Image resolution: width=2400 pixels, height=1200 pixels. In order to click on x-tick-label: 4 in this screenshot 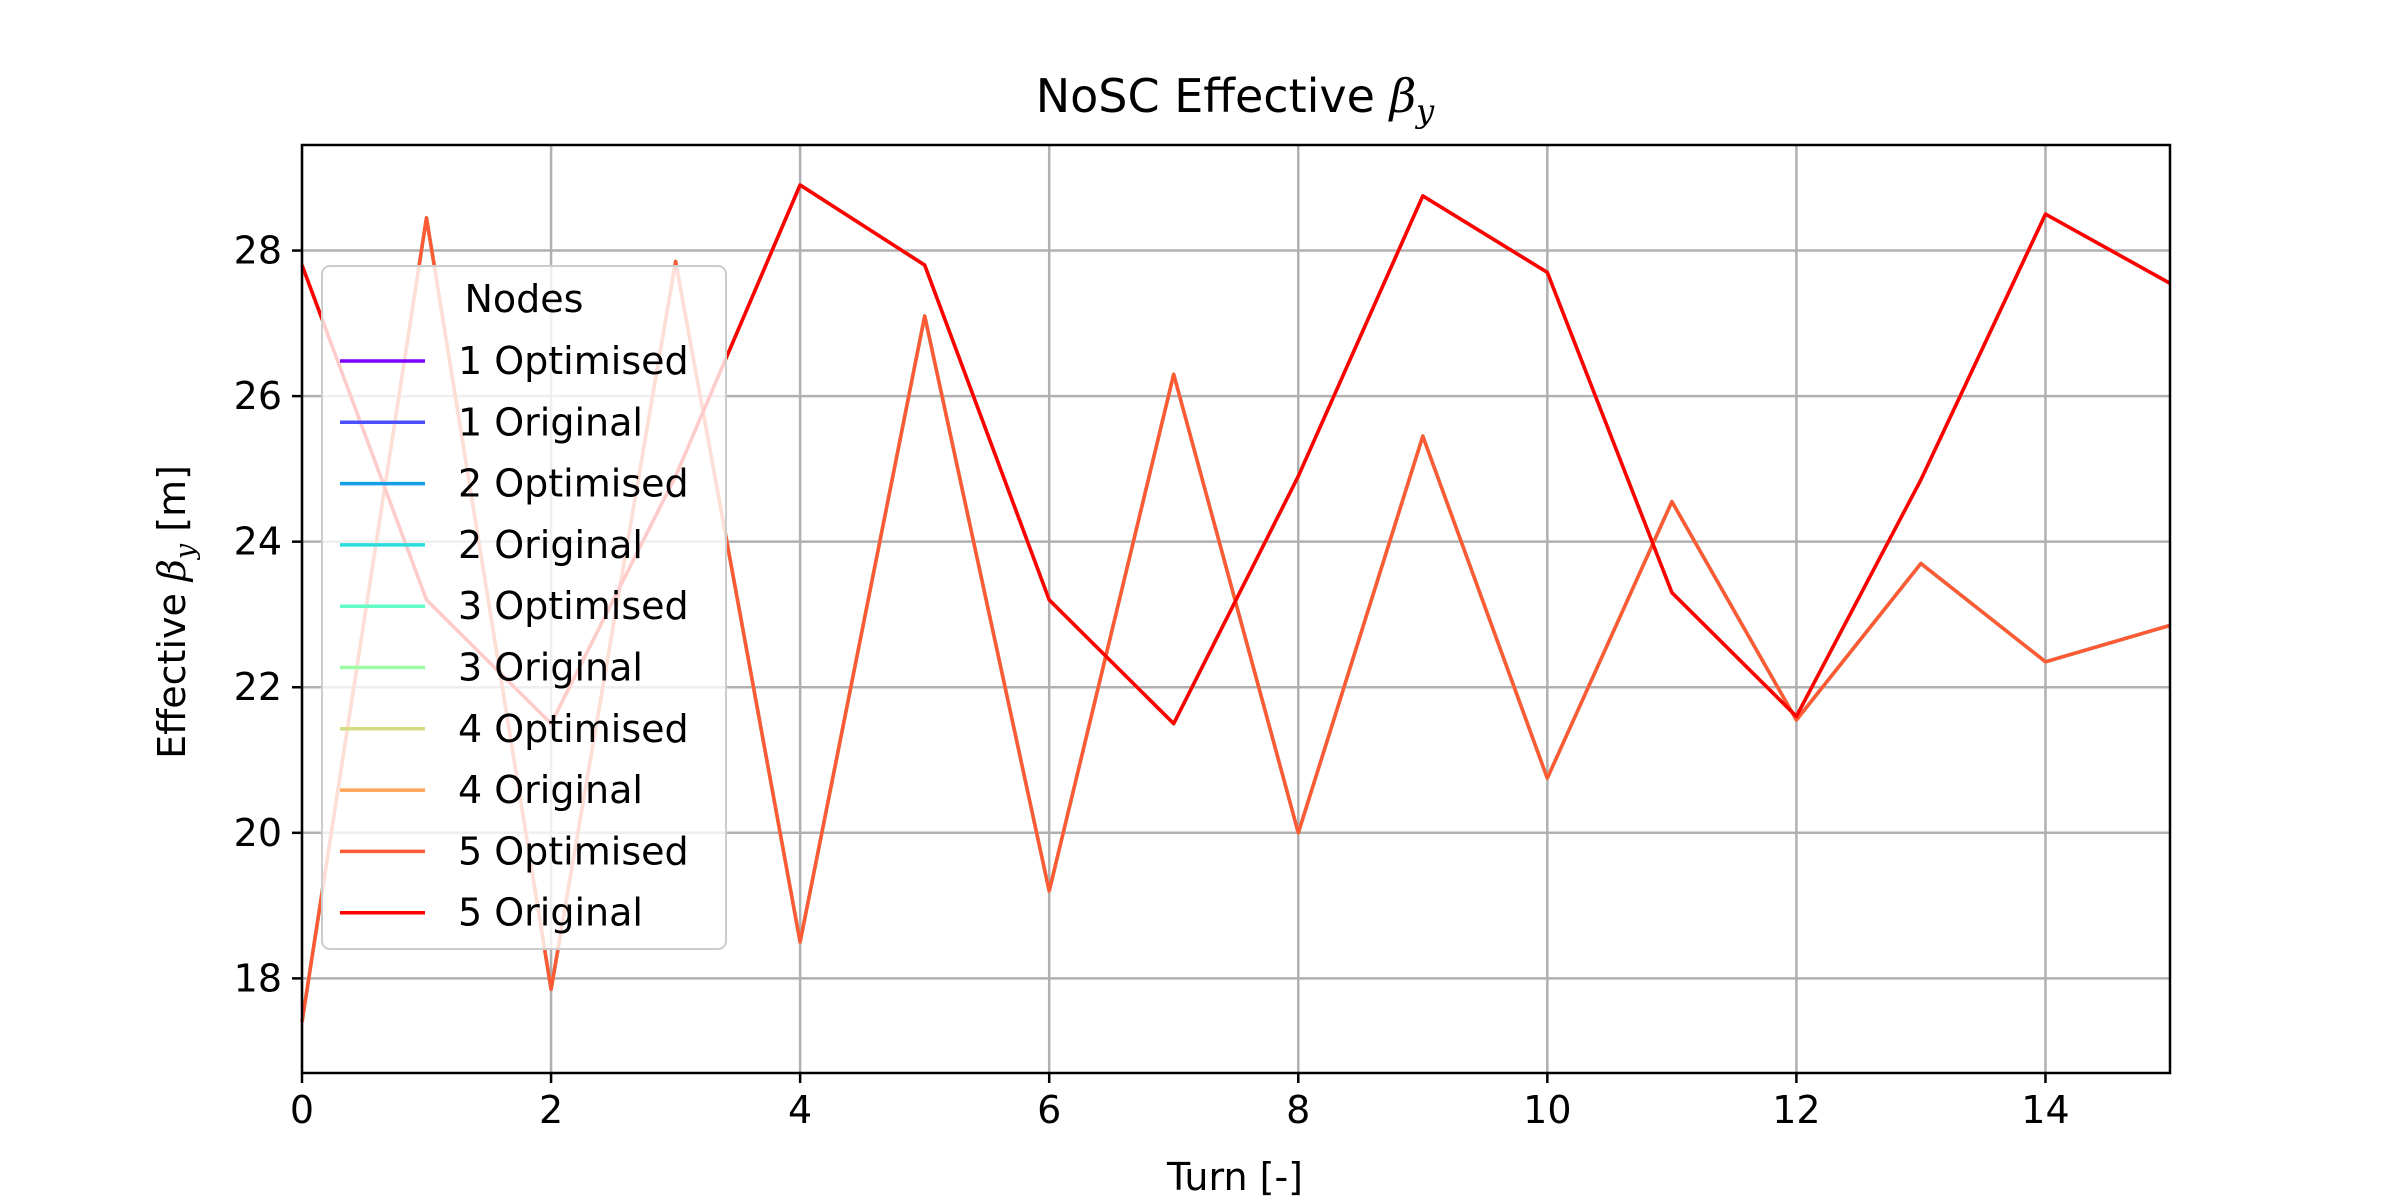, I will do `click(800, 1110)`.